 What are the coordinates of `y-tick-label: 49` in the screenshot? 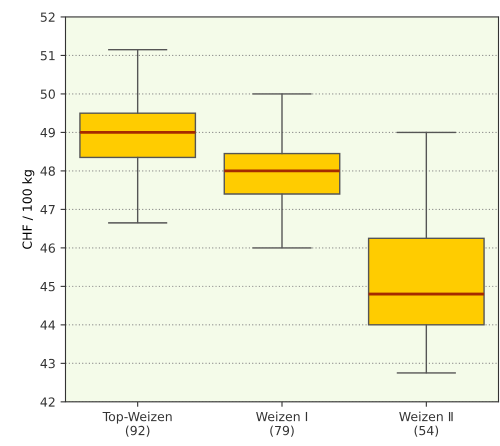 It's located at (47, 133).